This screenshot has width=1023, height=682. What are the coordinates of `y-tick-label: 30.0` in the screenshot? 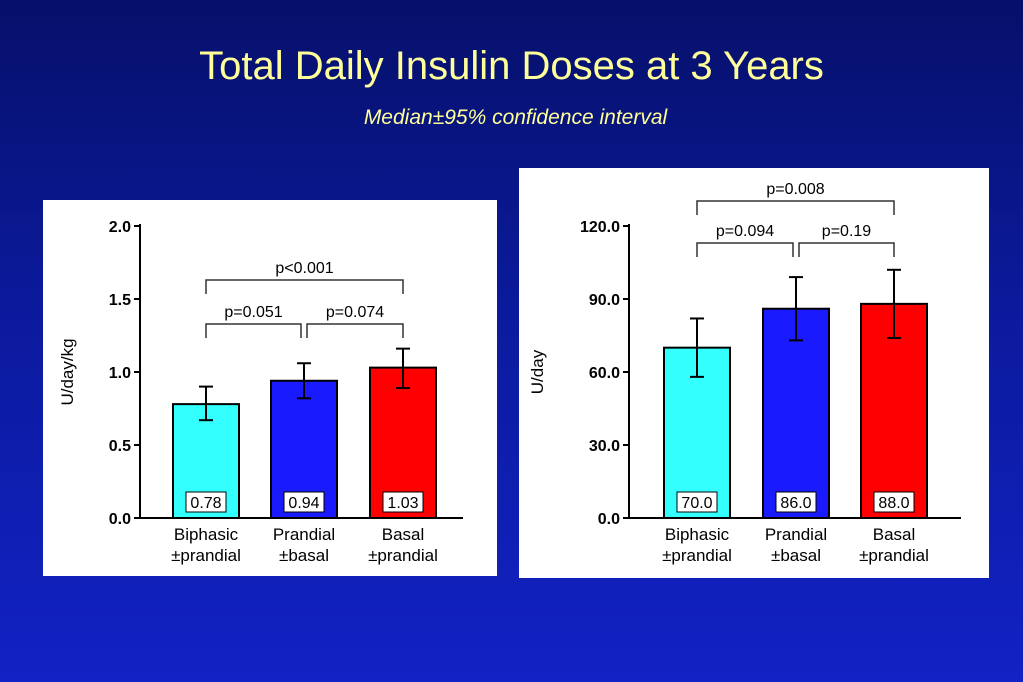 It's located at (604, 446).